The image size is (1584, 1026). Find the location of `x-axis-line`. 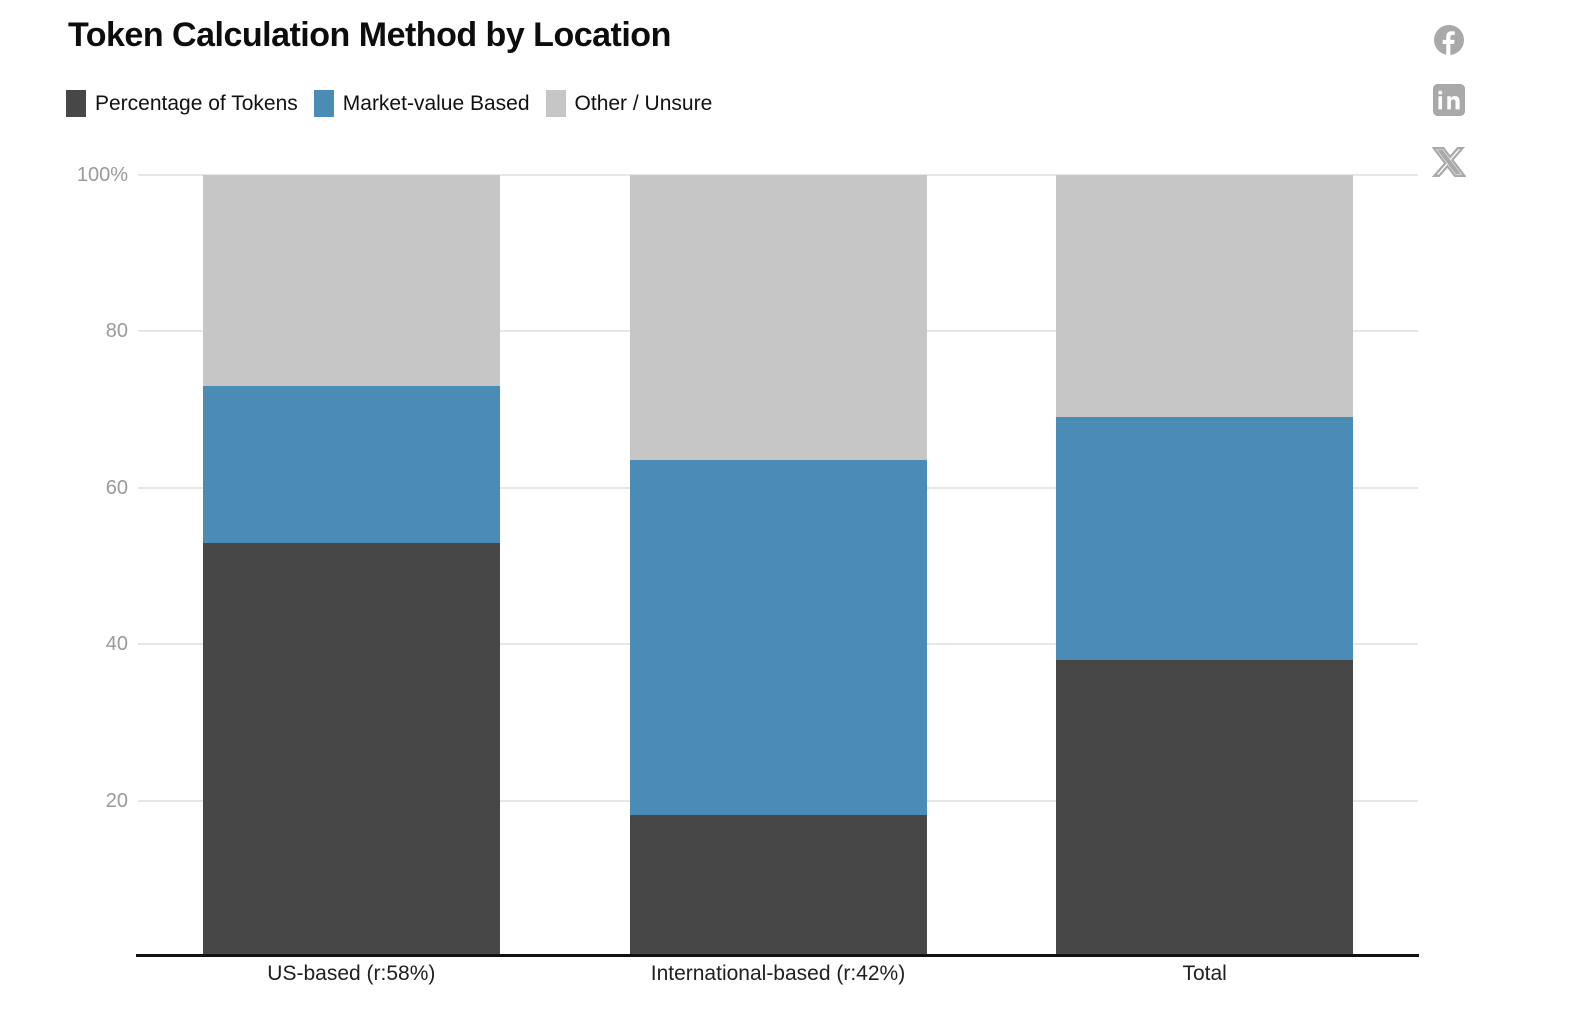

x-axis-line is located at coordinates (777, 955).